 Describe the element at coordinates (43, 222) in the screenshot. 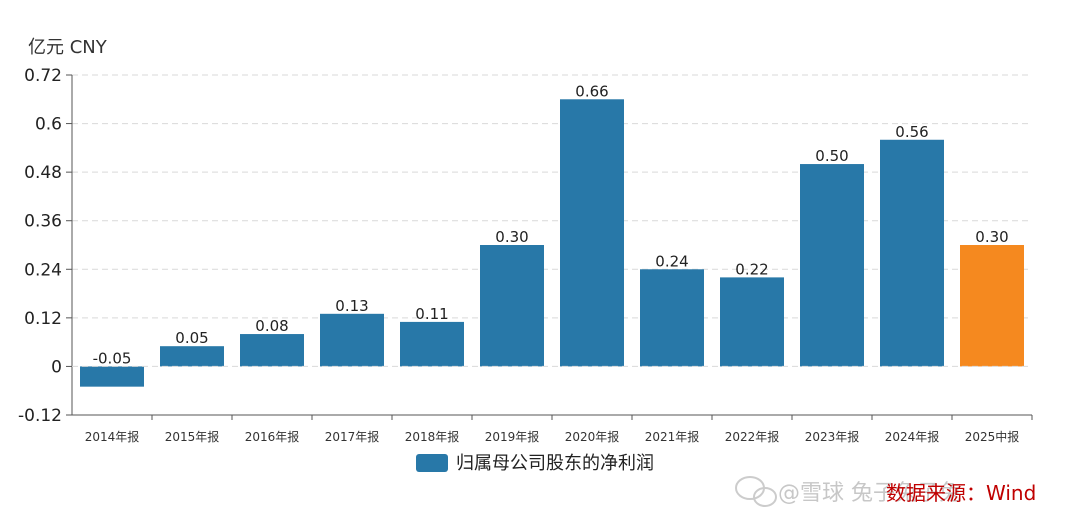

I see `y-tick-label: 0.36` at that location.